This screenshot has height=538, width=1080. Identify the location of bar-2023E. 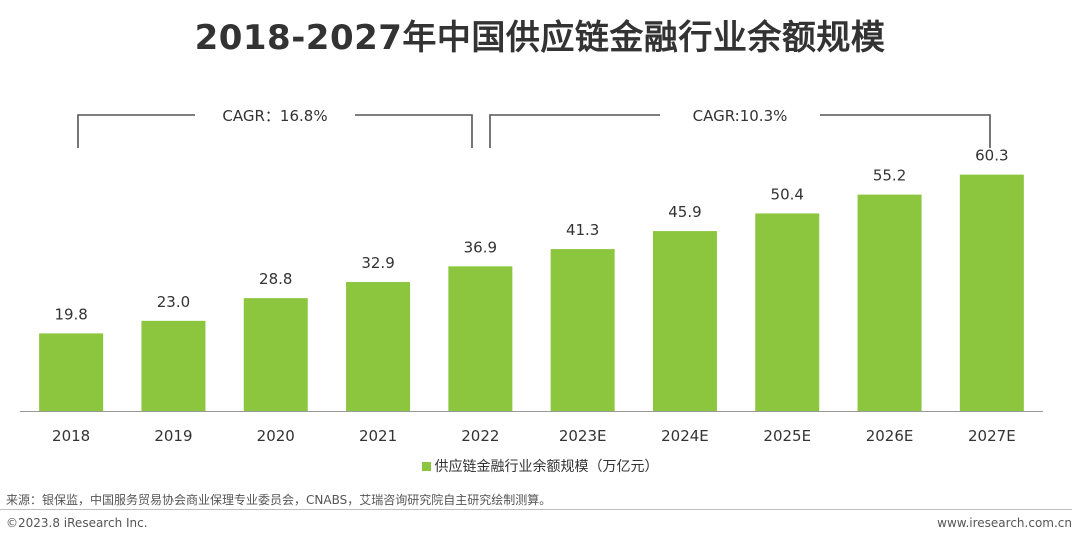
(582, 330).